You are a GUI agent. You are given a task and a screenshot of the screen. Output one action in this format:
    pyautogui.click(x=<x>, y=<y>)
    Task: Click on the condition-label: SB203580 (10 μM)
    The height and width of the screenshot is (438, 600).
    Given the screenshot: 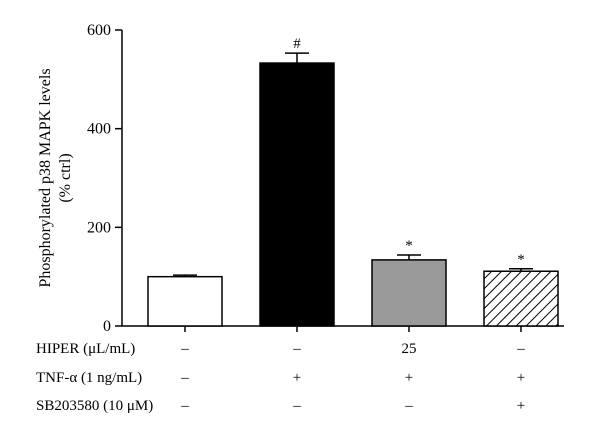 What is the action you would take?
    pyautogui.click(x=94, y=406)
    